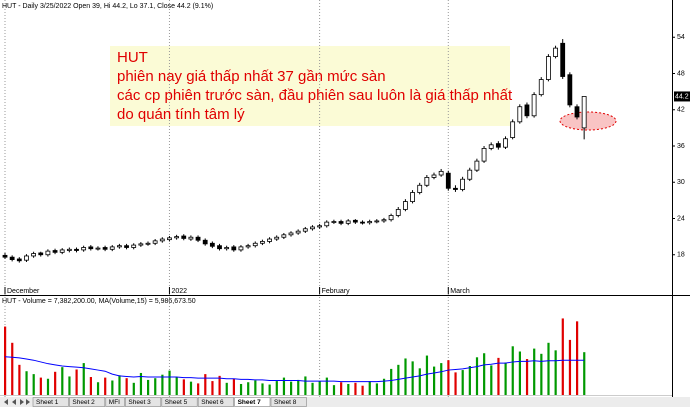 This screenshot has height=407, width=690. I want to click on tab-bar-bg, so click(345, 402).